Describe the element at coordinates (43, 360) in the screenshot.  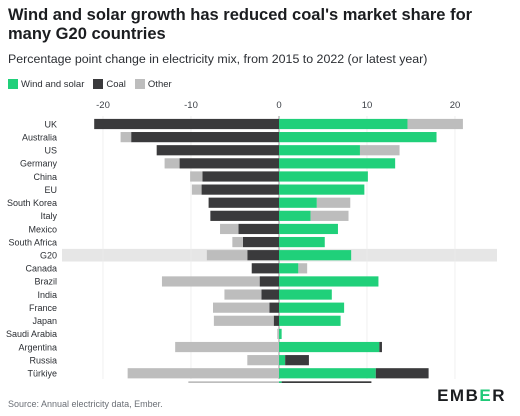
I see `category-label: Russia` at that location.